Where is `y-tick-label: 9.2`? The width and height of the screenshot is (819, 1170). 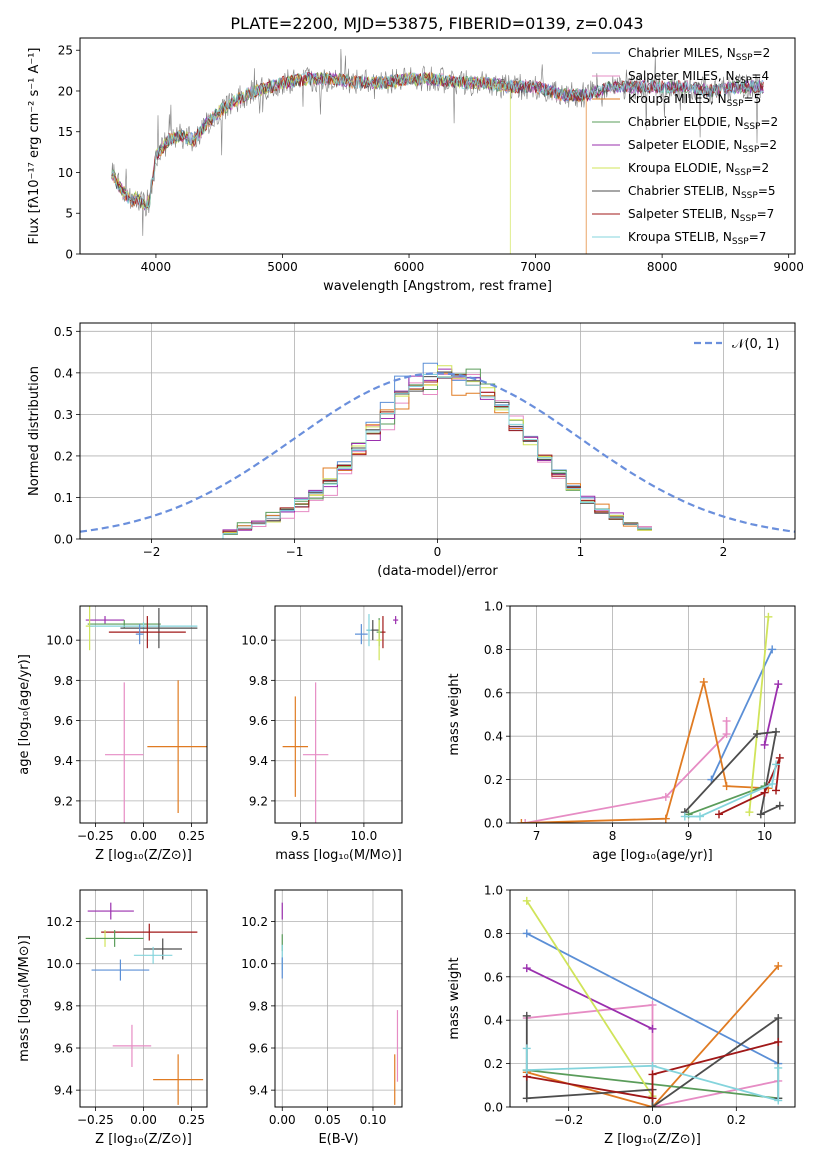 y-tick-label: 9.2 is located at coordinates (63, 801).